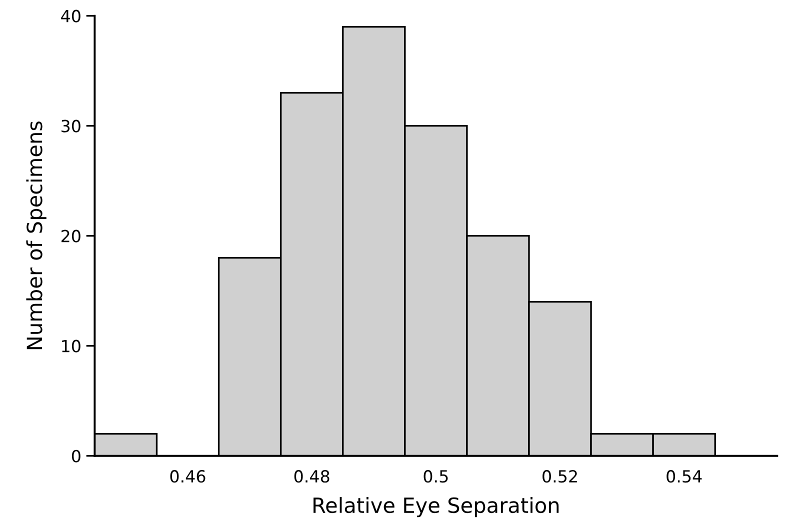 The width and height of the screenshot is (789, 527). Describe the element at coordinates (71, 236) in the screenshot. I see `y-tick-label: 20` at that location.